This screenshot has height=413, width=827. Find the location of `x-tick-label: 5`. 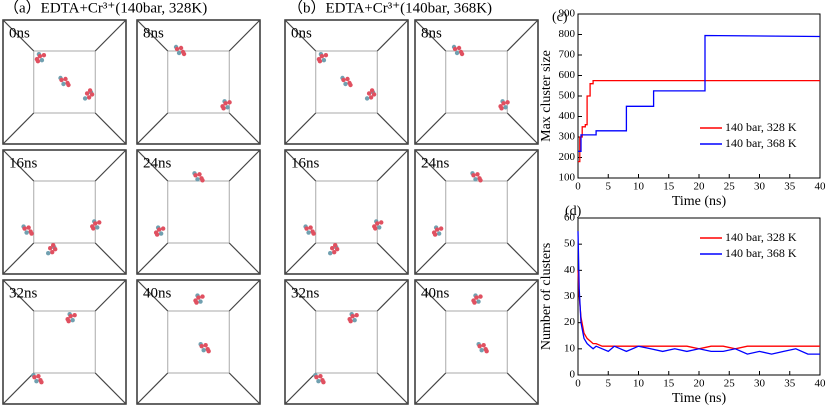

x-tick-label: 5 is located at coordinates (609, 187).